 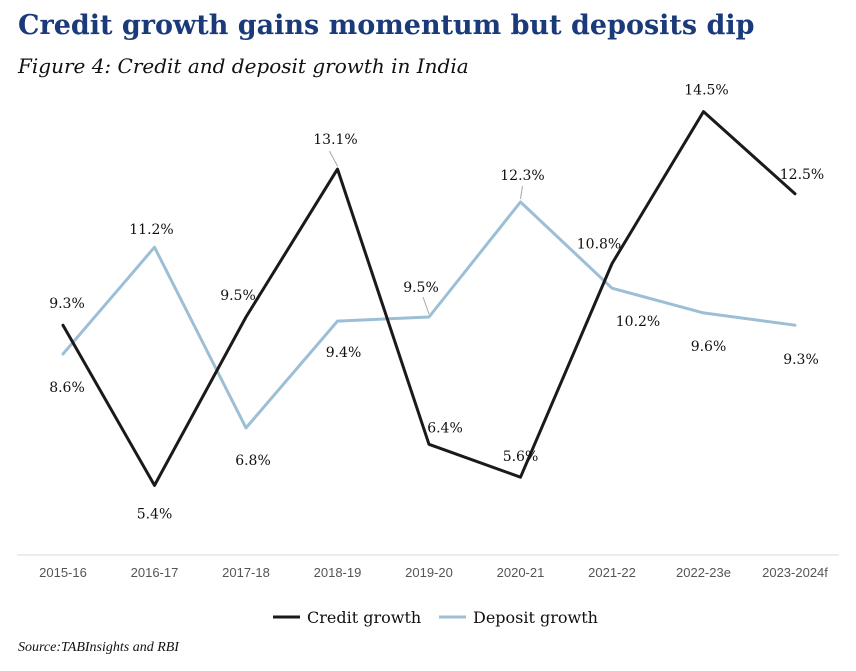 I want to click on legend: Credit growth Deposit growth, so click(x=435, y=617).